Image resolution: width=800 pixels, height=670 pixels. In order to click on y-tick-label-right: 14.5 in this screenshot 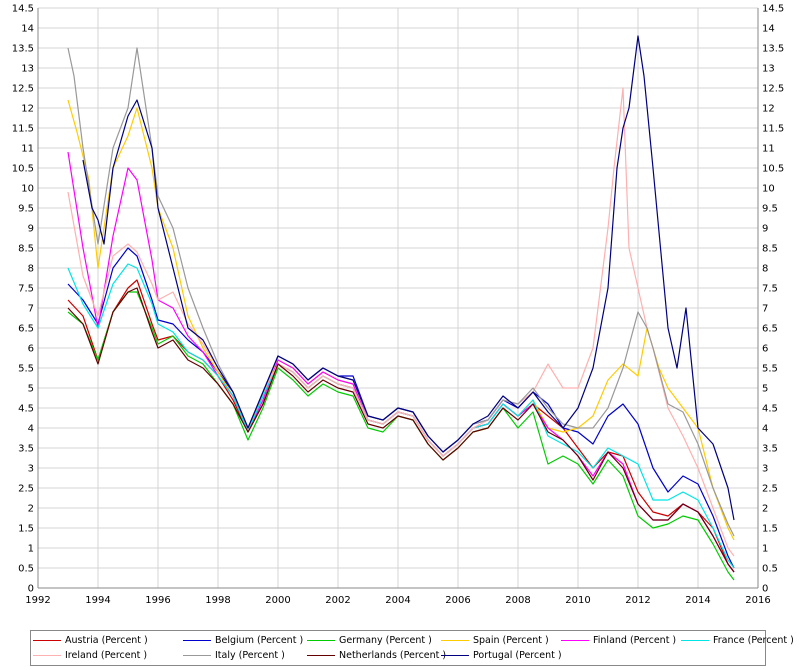, I will do `click(773, 9)`.